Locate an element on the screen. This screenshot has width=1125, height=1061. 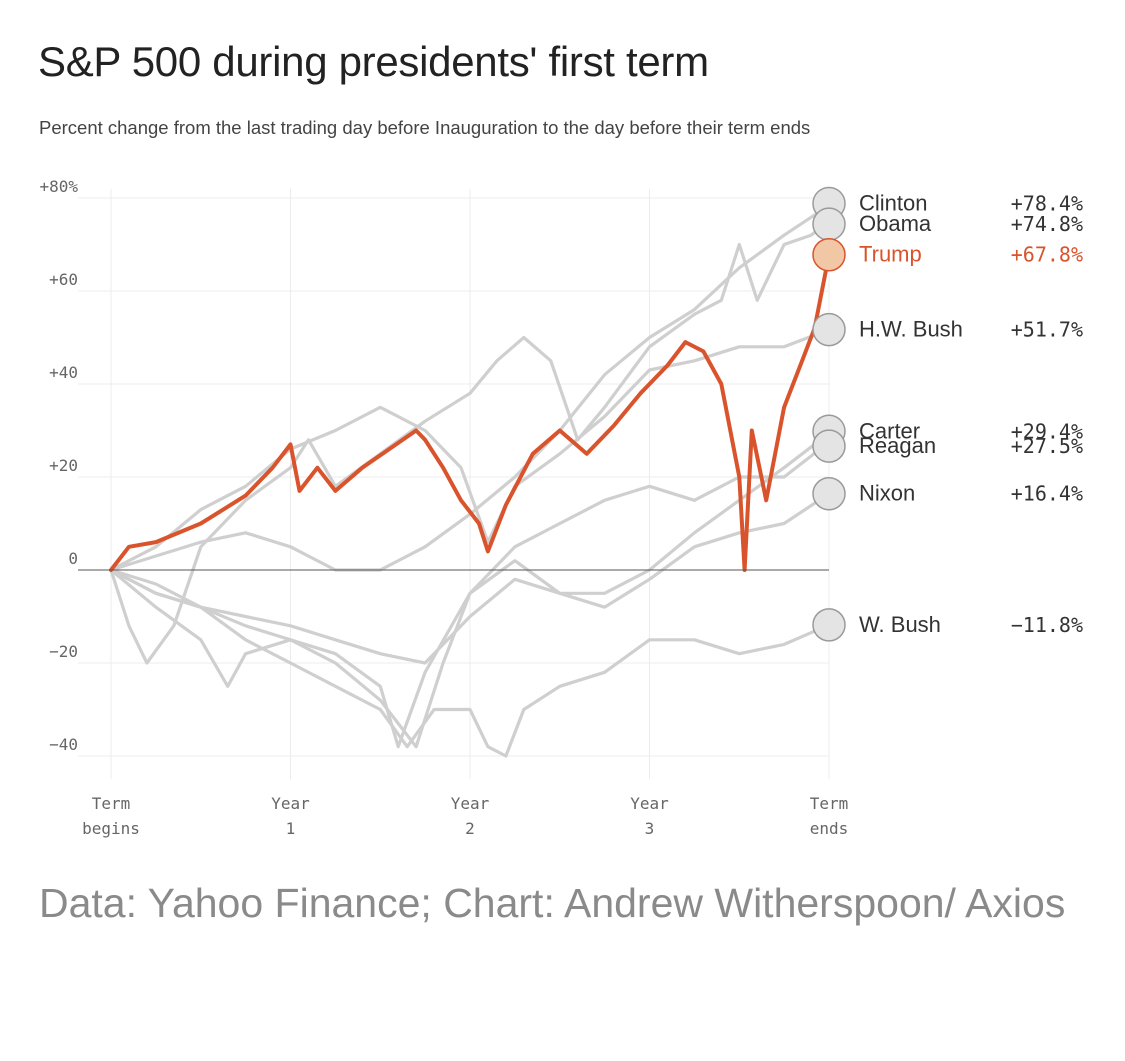
series-label-trump: Trump is located at coordinates (890, 254).